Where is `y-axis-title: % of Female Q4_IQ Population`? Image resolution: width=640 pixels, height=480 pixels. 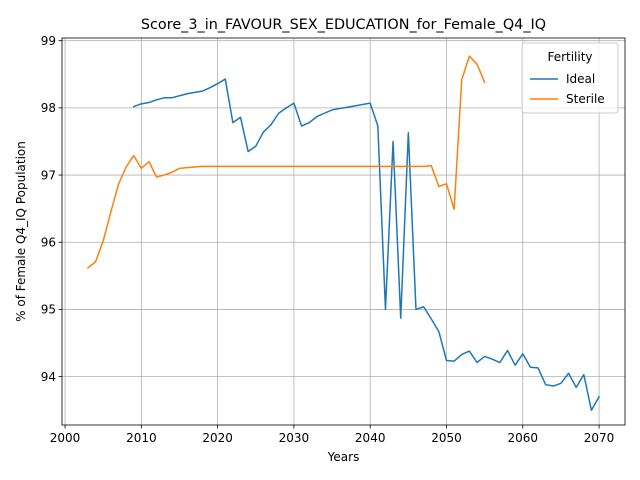 y-axis-title: % of Female Q4_IQ Population is located at coordinates (21, 231).